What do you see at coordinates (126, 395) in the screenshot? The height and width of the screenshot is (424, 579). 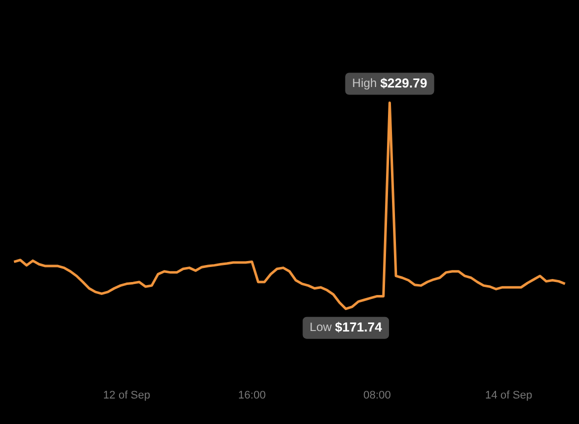 I see `x-tick-label: 12 of Sep` at bounding box center [126, 395].